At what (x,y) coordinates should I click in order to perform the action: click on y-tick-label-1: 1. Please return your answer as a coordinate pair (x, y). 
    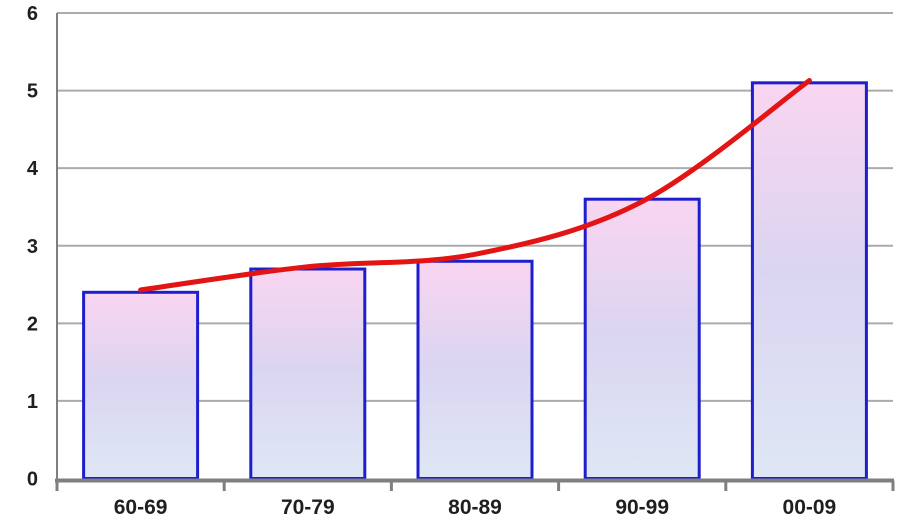
    Looking at the image, I should click on (32, 402).